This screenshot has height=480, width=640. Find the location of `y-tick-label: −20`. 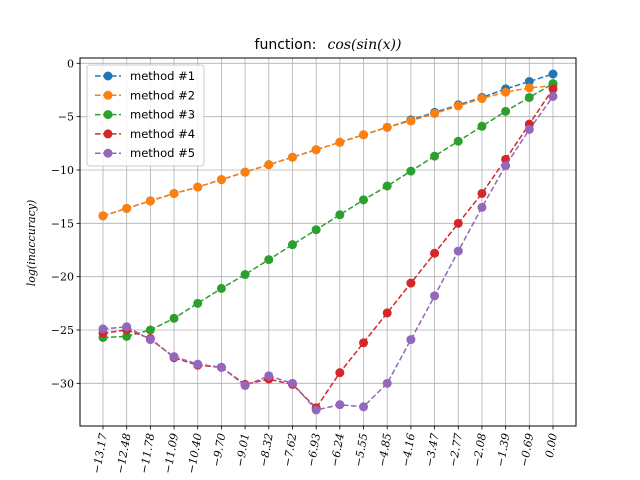

y-tick-label: −20 is located at coordinates (62, 277).